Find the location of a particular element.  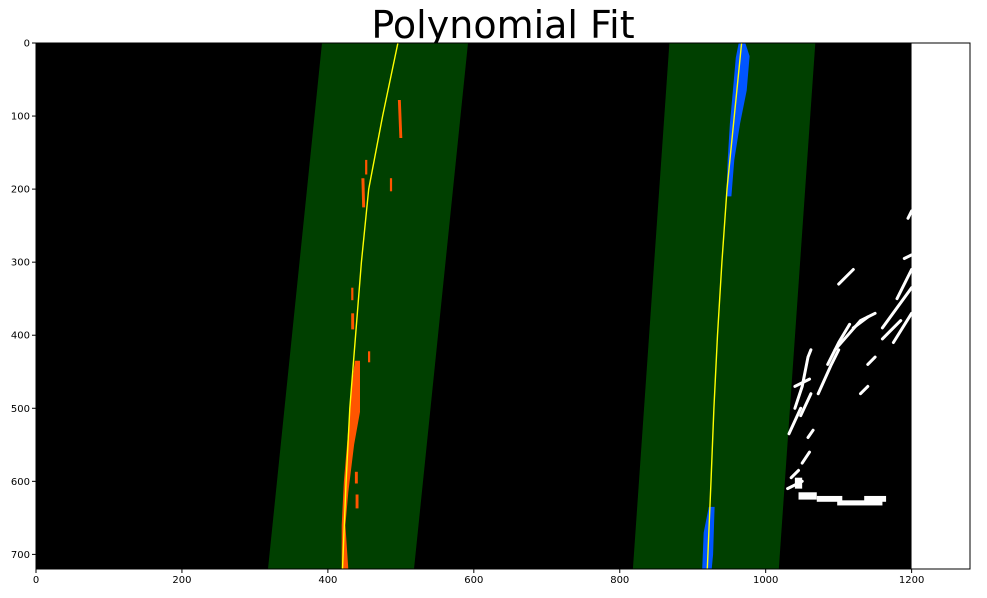

y-tick-label: 100 is located at coordinates (20, 117).